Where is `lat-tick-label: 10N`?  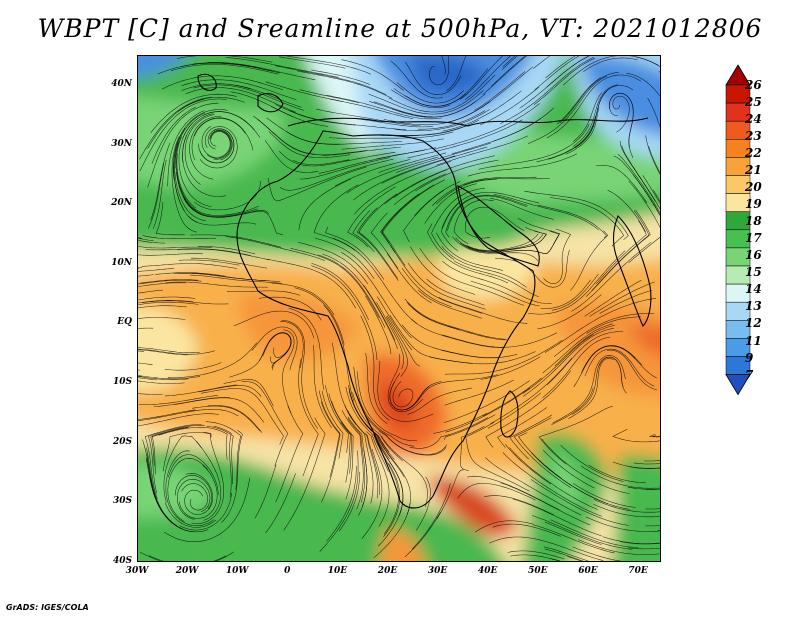
lat-tick-label: 10N is located at coordinates (121, 262).